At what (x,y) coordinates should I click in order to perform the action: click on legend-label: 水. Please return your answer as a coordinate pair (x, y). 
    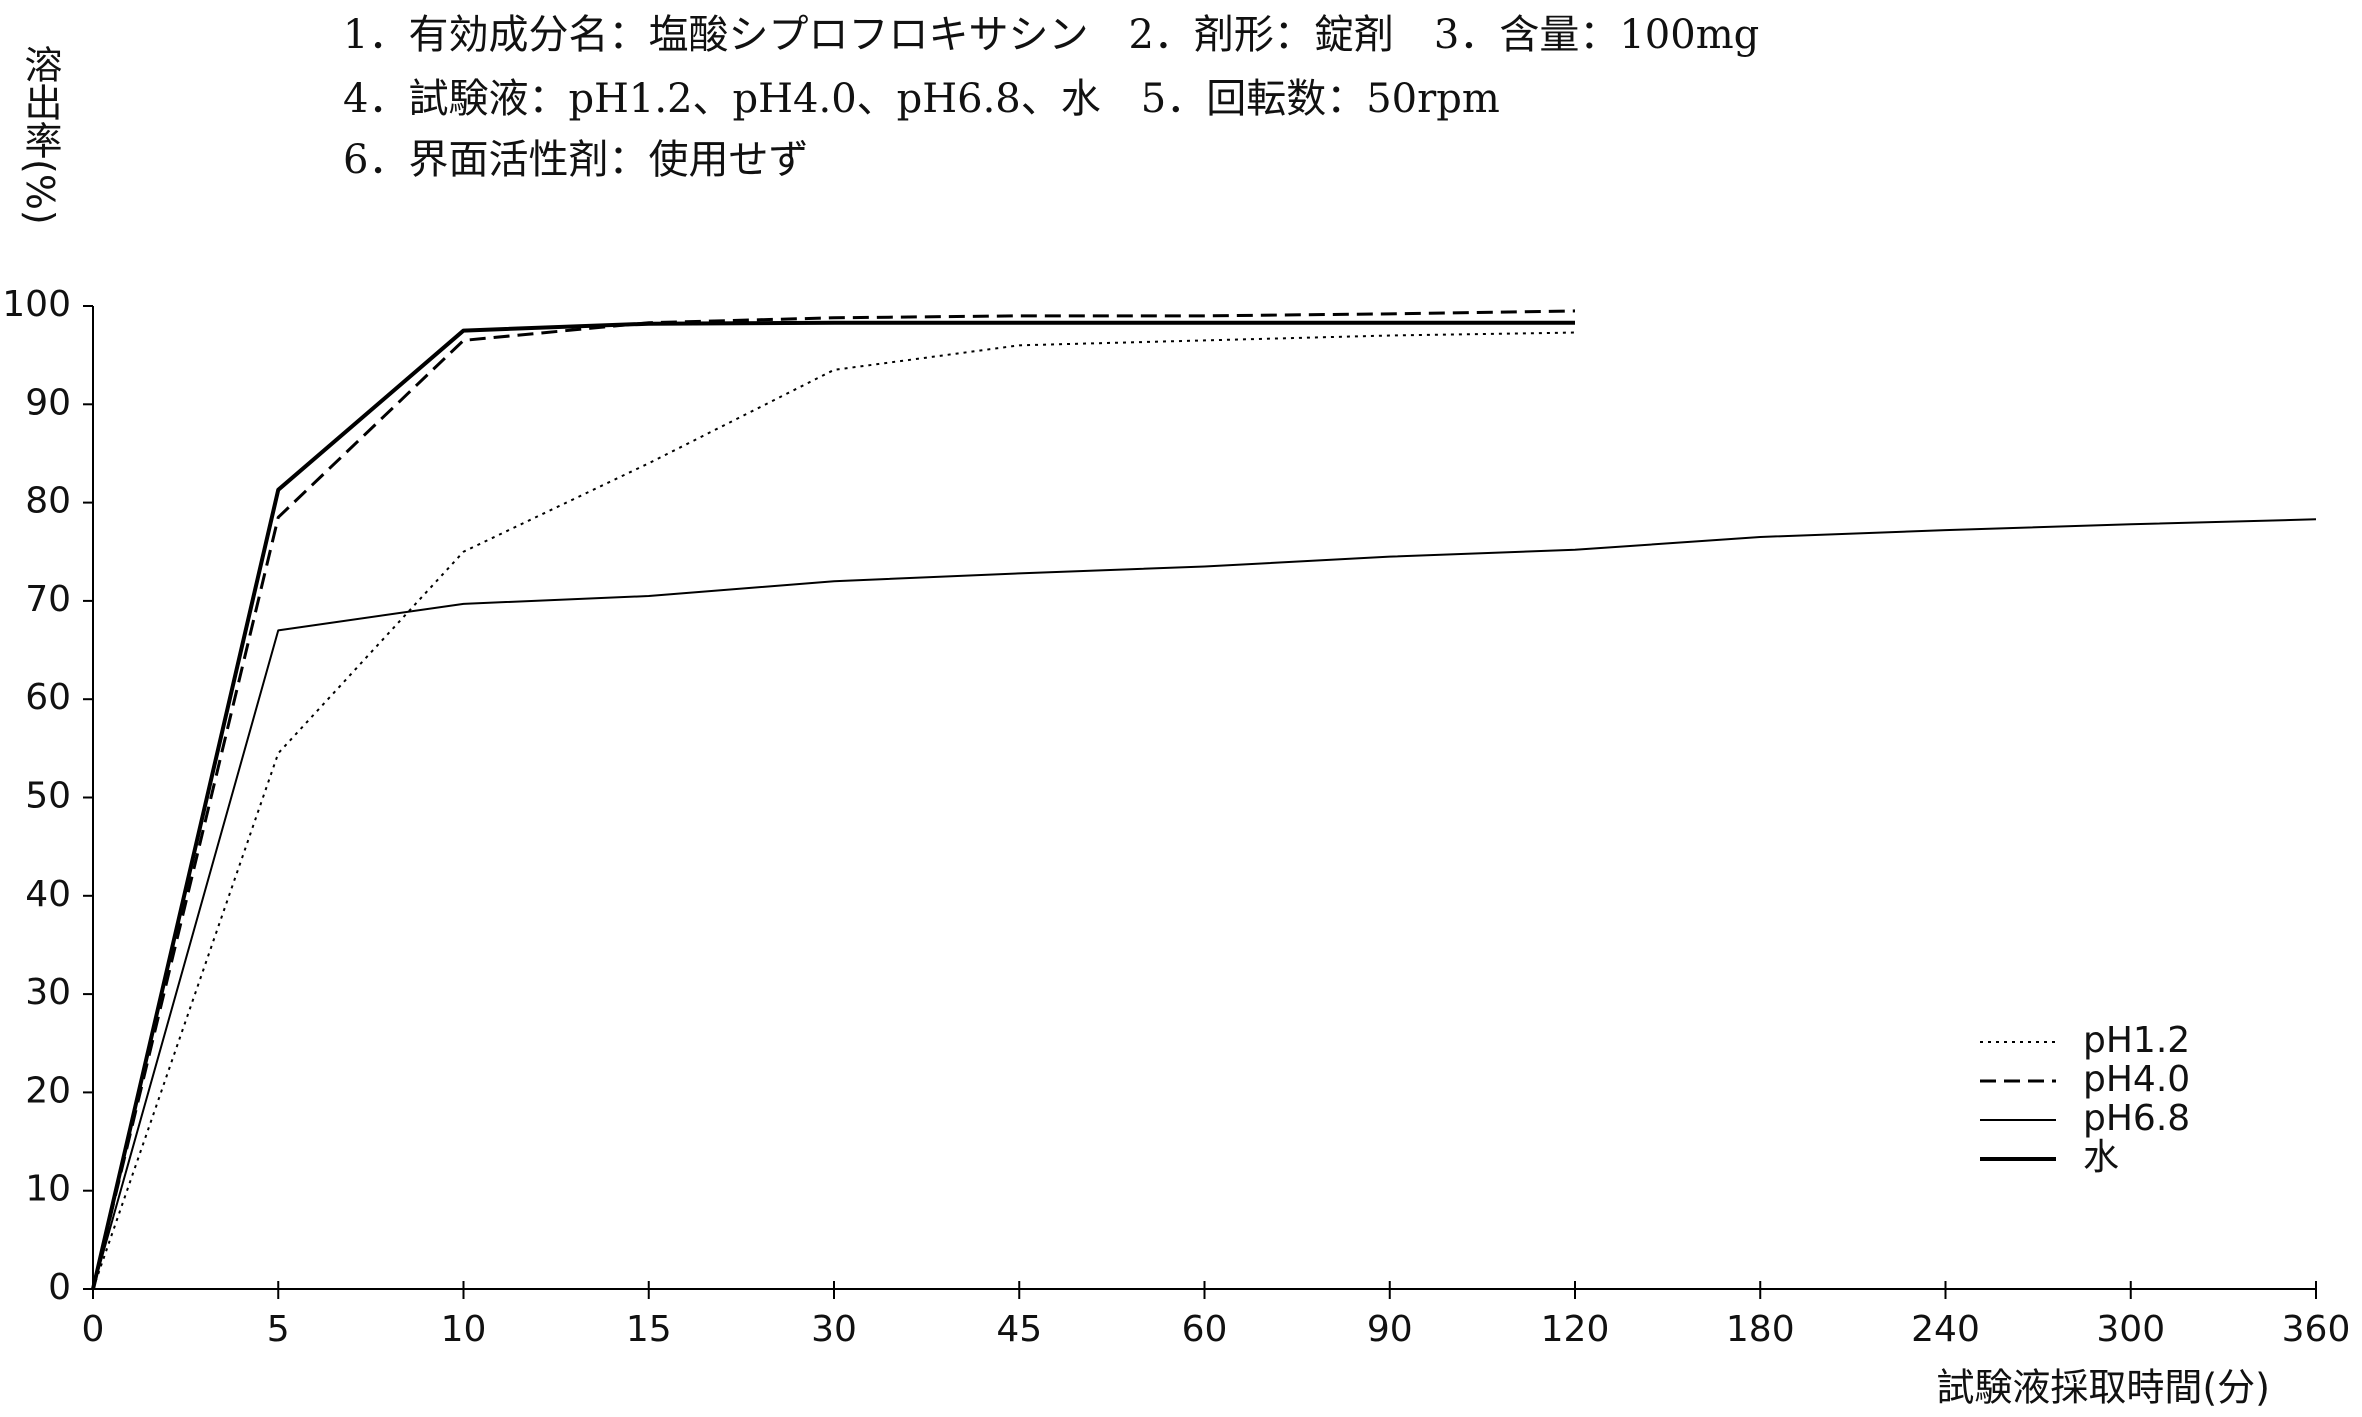
    Looking at the image, I should click on (2101, 1157).